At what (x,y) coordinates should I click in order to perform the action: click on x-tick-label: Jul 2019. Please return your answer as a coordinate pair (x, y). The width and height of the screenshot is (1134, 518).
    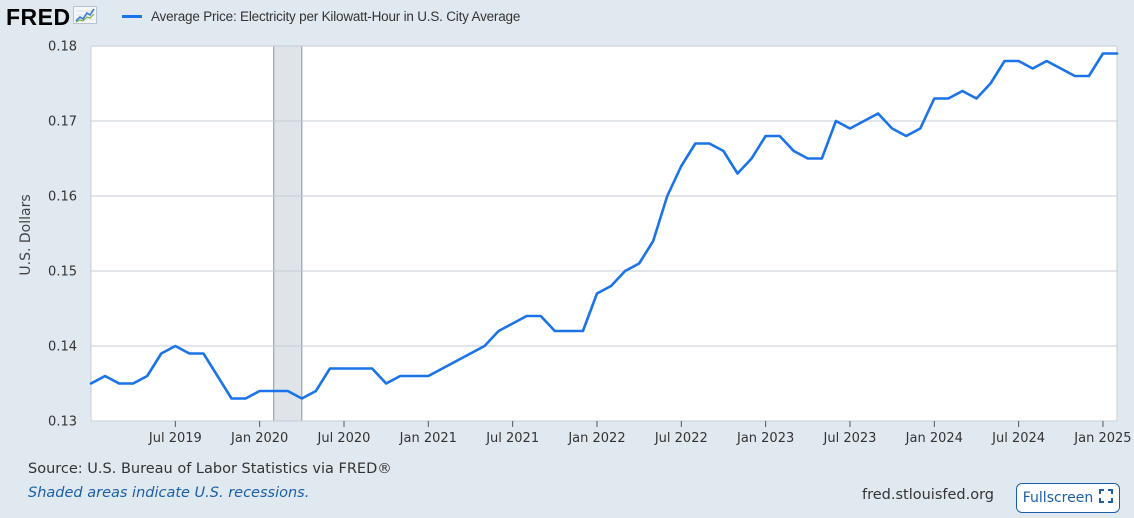
    Looking at the image, I should click on (175, 438).